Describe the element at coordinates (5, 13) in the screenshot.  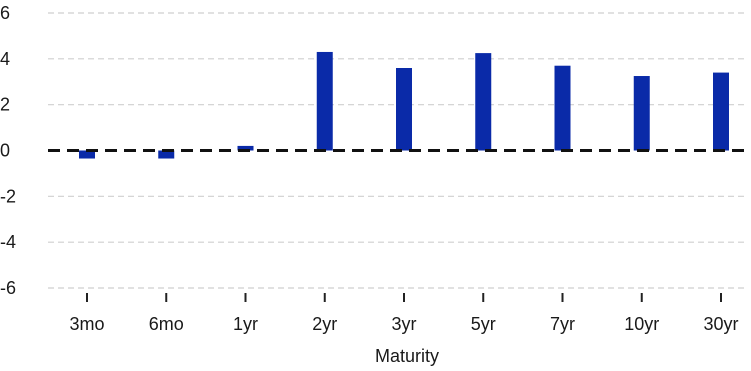
I see `y-tick-label: 6` at that location.